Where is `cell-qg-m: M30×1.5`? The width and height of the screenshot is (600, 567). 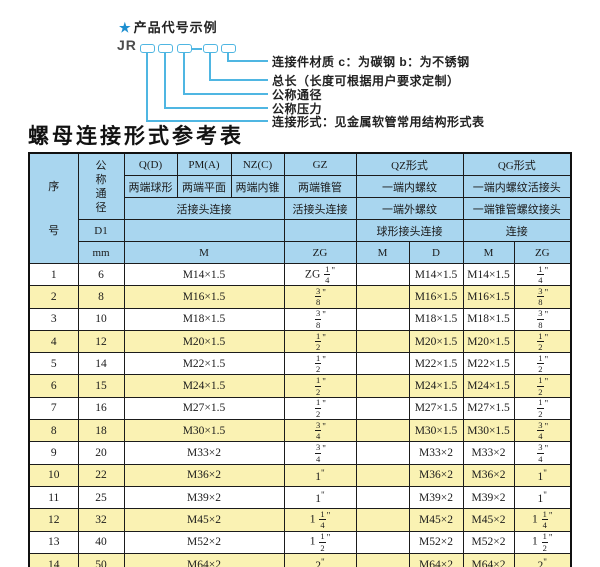 cell-qg-m: M30×1.5 is located at coordinates (488, 431).